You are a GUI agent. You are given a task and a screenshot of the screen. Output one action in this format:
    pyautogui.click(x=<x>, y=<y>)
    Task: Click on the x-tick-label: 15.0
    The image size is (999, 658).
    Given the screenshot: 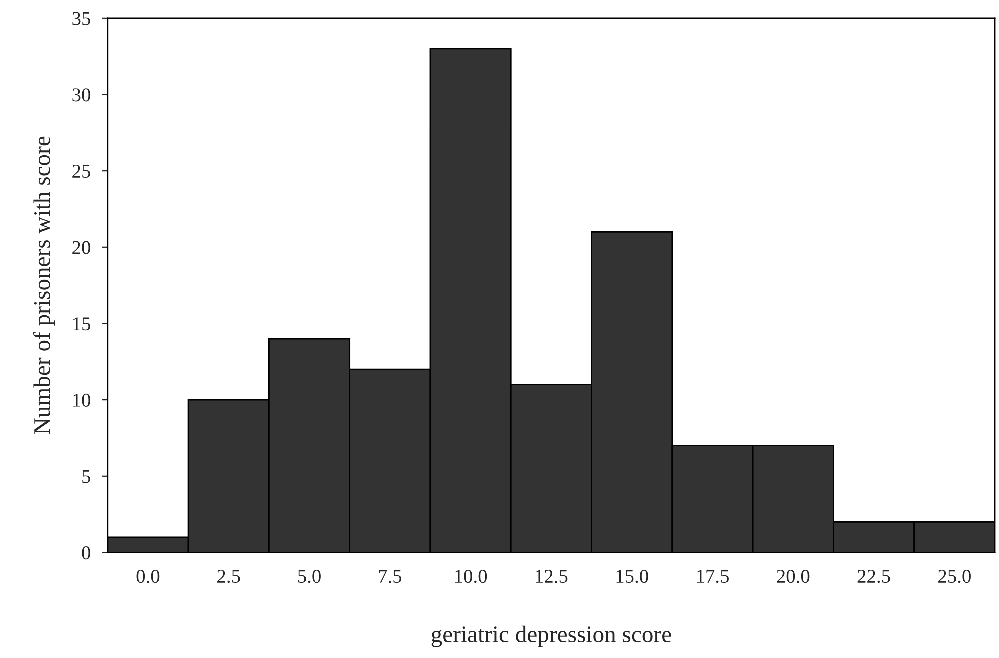 What is the action you would take?
    pyautogui.click(x=632, y=577)
    